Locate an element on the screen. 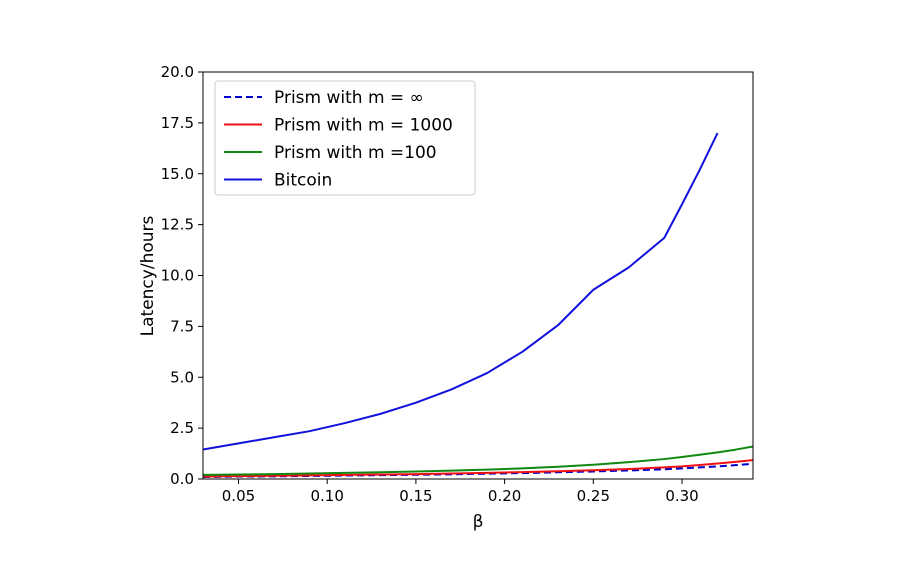 Image resolution: width=917 pixels, height=566 pixels. legend-box is located at coordinates (345, 138).